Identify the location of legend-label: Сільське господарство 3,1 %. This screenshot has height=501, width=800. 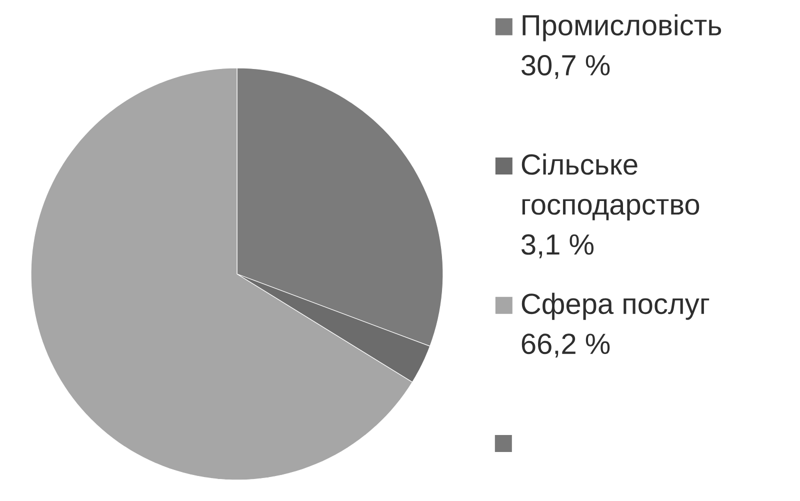
(611, 206).